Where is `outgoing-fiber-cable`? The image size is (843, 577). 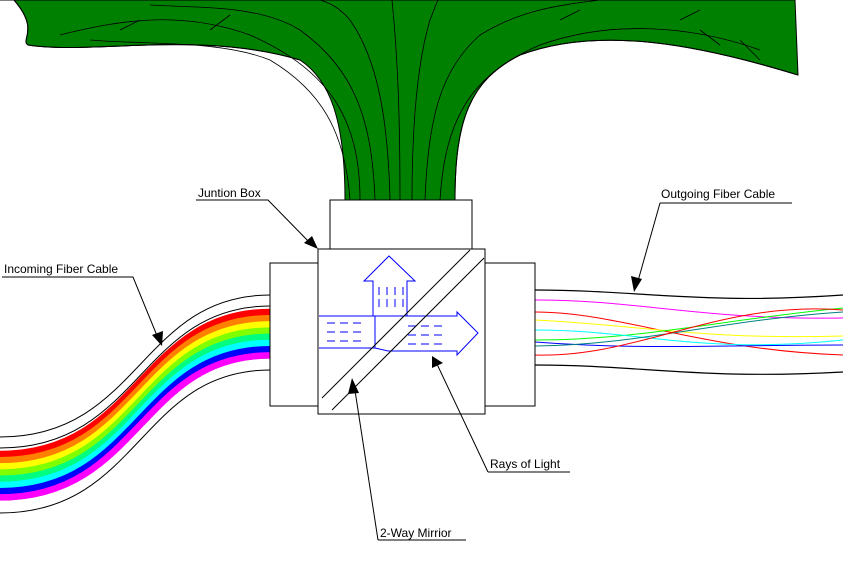 outgoing-fiber-cable is located at coordinates (688, 332).